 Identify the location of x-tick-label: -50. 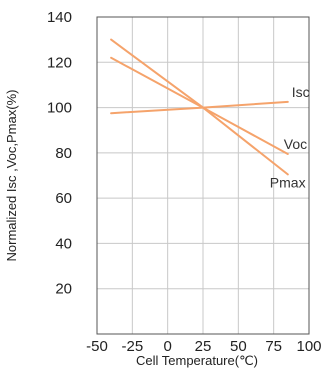
(97, 346).